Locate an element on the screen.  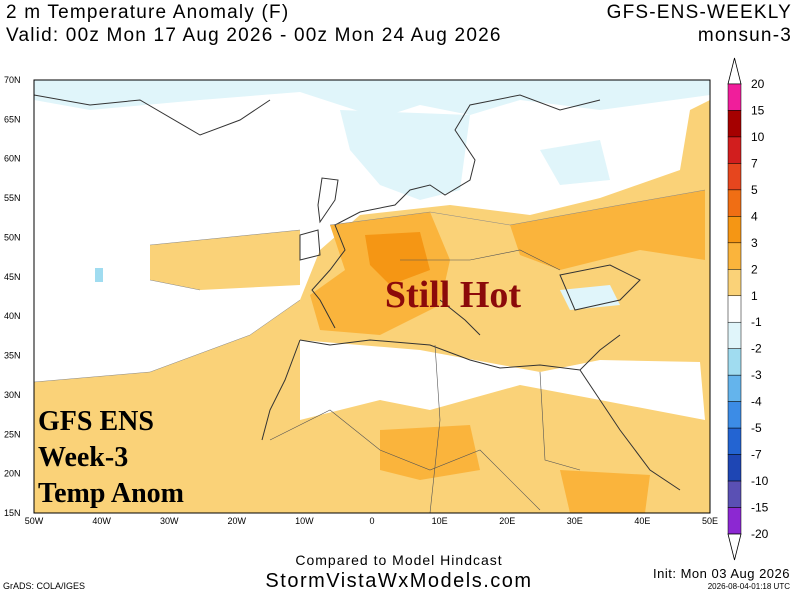
grads-credit: GrADS: COLA/IGES is located at coordinates (44, 586).